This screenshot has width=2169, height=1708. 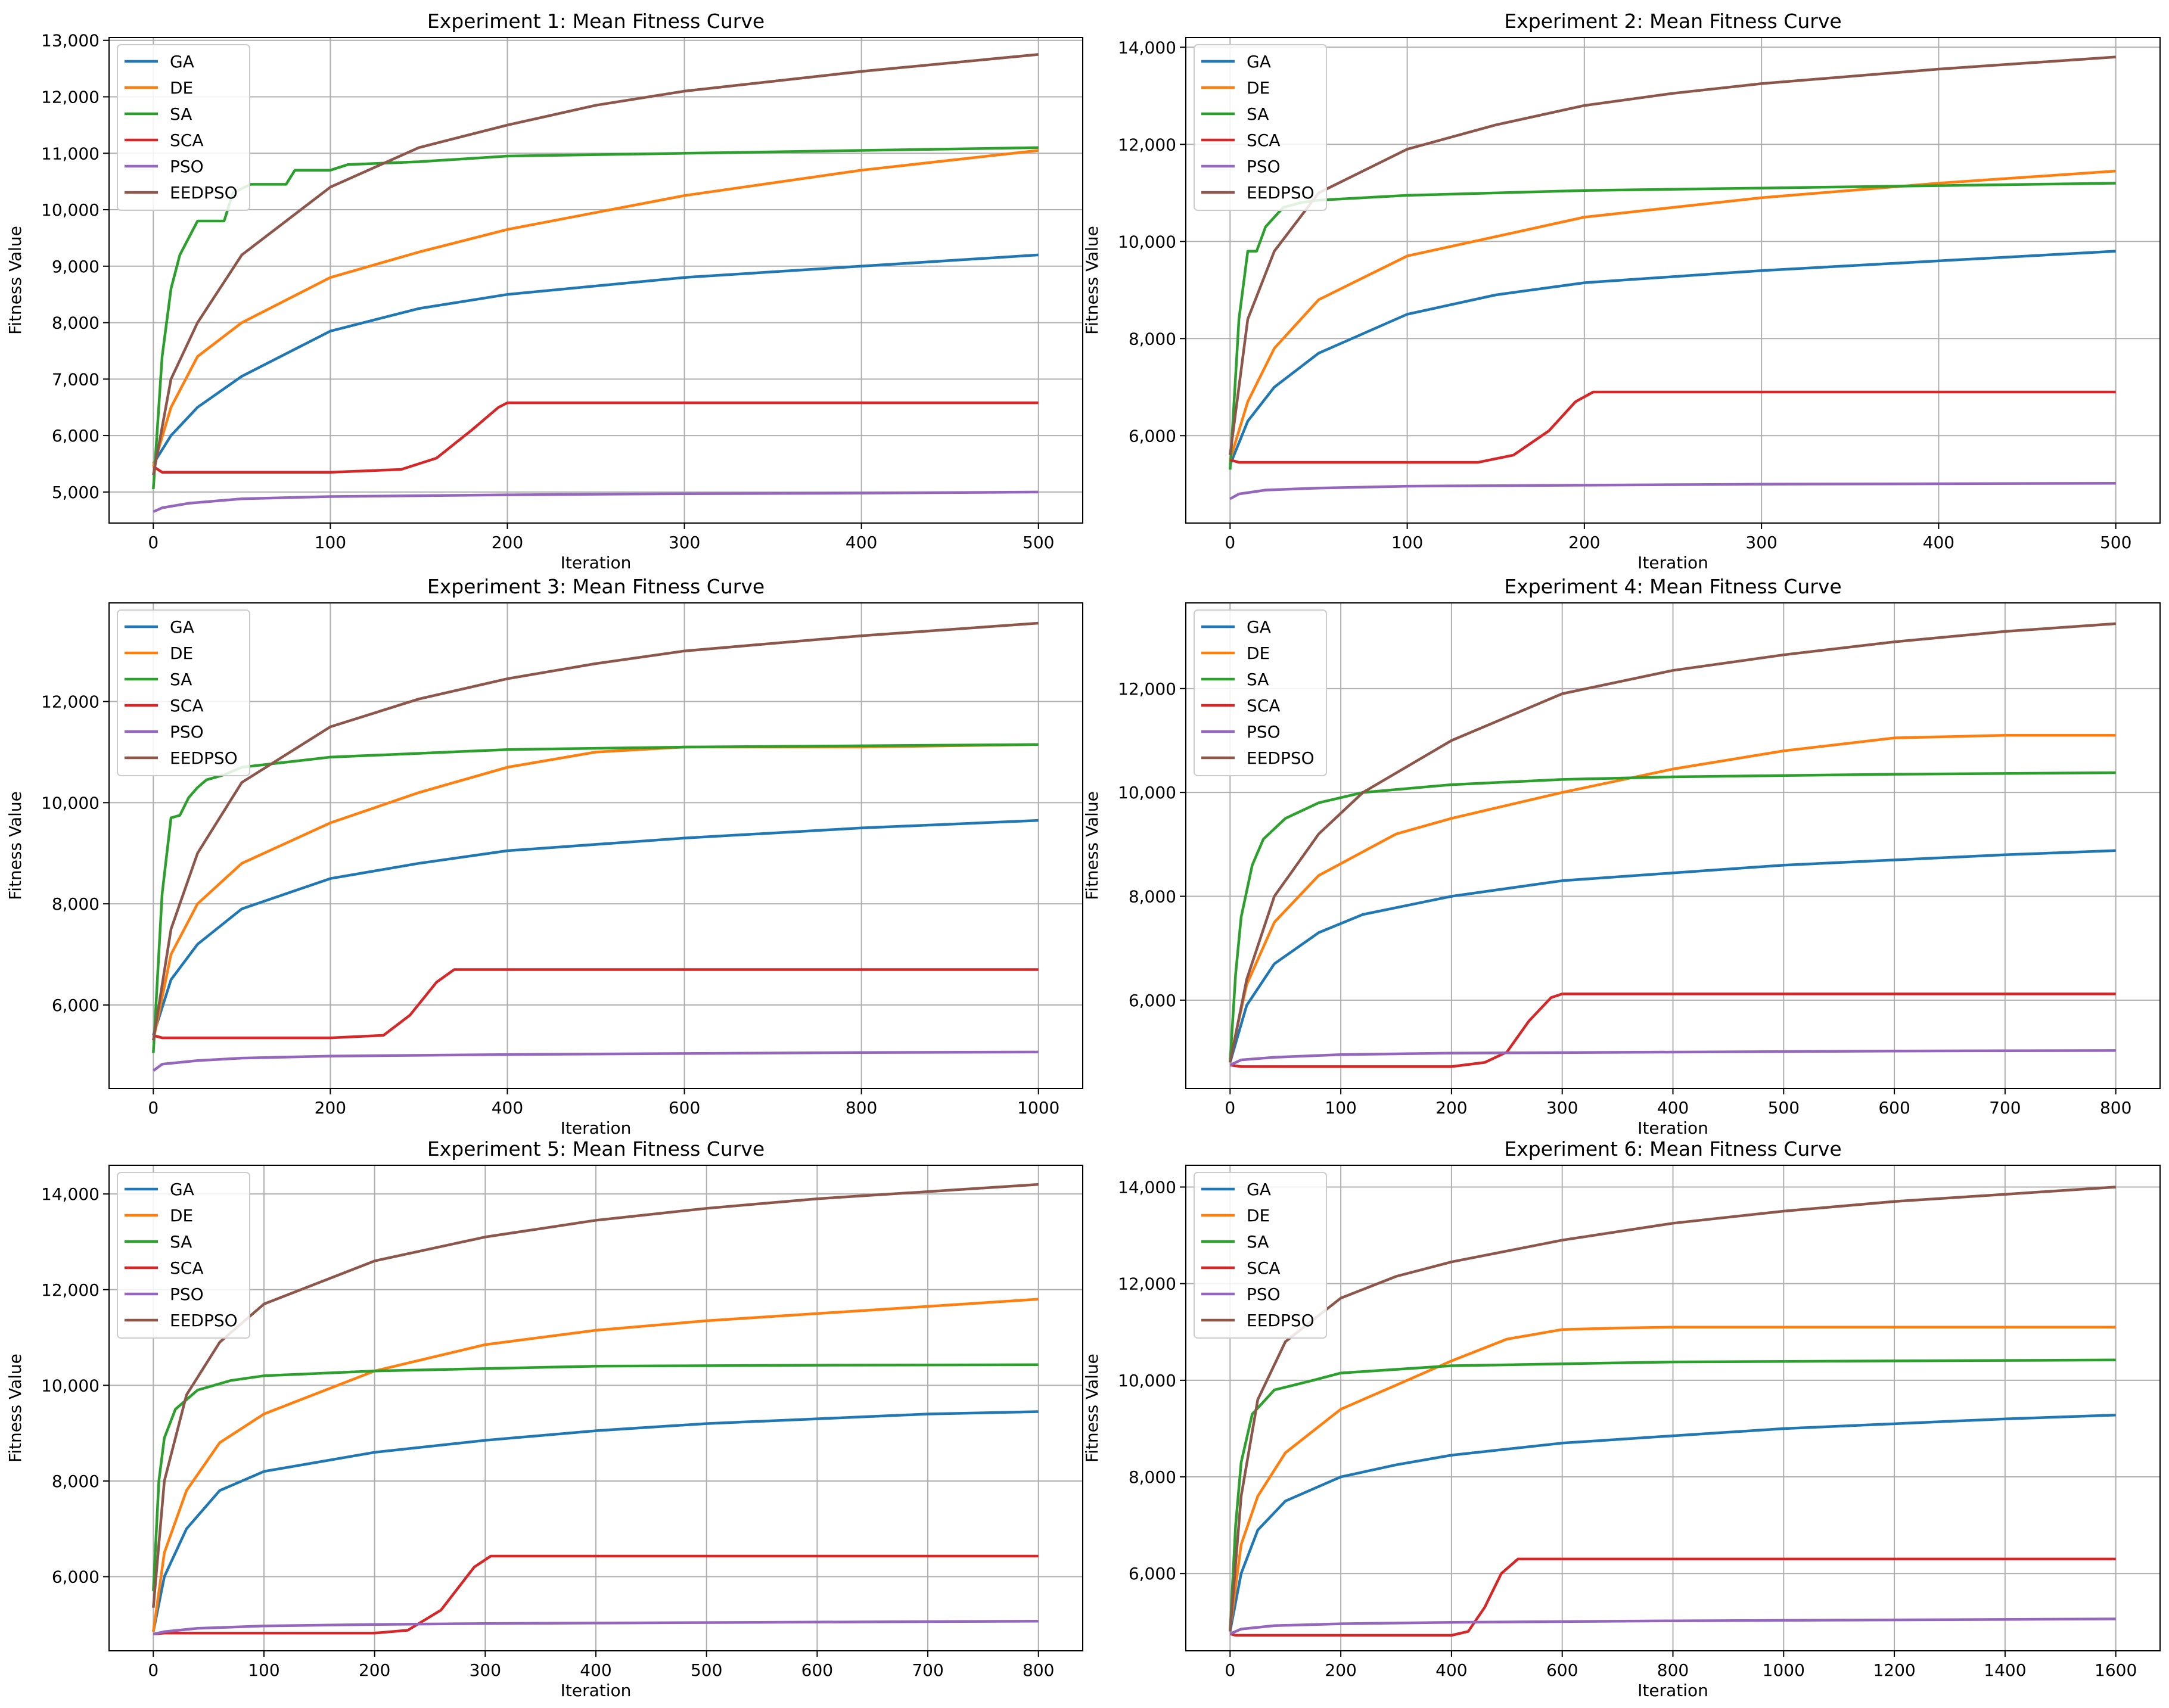 What do you see at coordinates (596, 1149) in the screenshot?
I see `chart-title: Experiment 5: Mean Fitness Curve` at bounding box center [596, 1149].